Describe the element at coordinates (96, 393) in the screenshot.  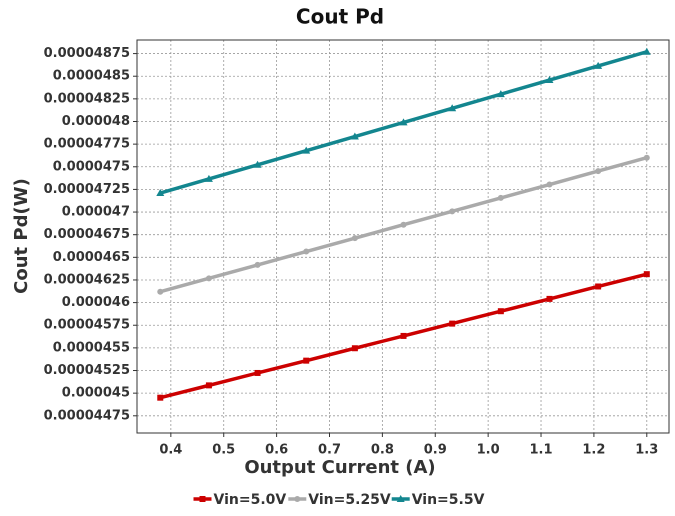
I see `y-tick-label: 0.000045` at that location.